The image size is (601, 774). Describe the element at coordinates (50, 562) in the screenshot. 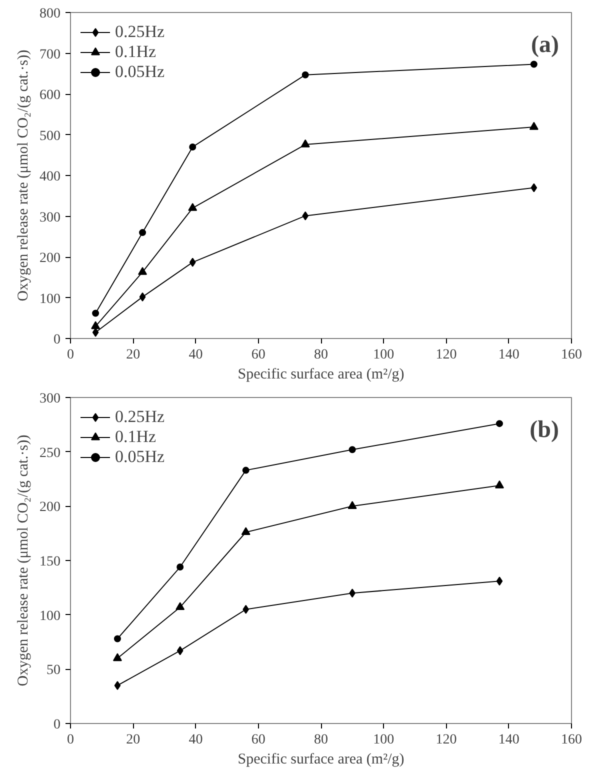

I see `y-tick-label: 150` at that location.